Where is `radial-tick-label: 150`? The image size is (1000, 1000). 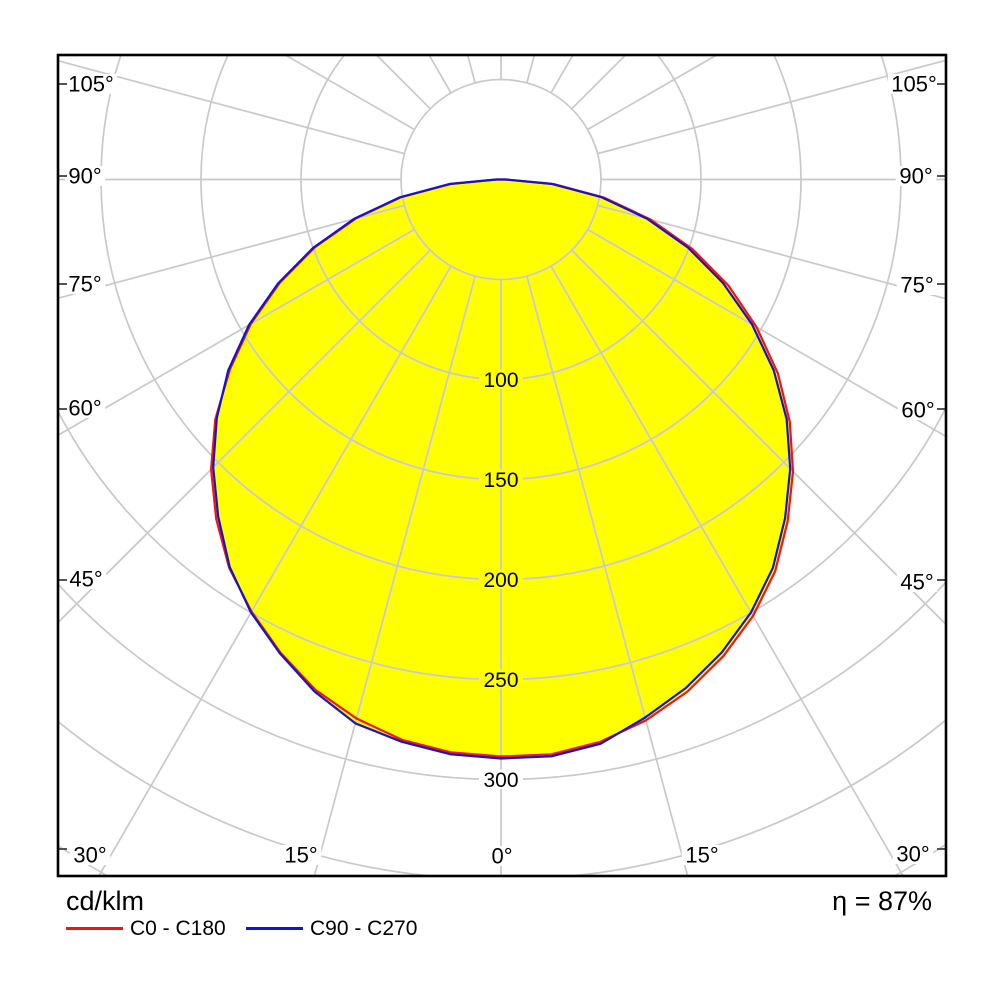
radial-tick-label: 150 is located at coordinates (500, 480).